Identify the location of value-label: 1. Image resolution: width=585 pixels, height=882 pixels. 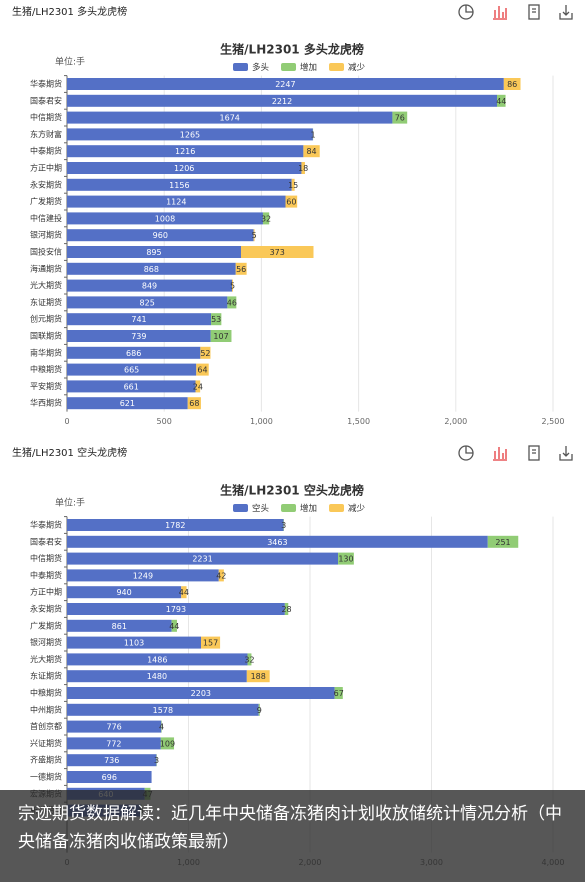
(312, 134).